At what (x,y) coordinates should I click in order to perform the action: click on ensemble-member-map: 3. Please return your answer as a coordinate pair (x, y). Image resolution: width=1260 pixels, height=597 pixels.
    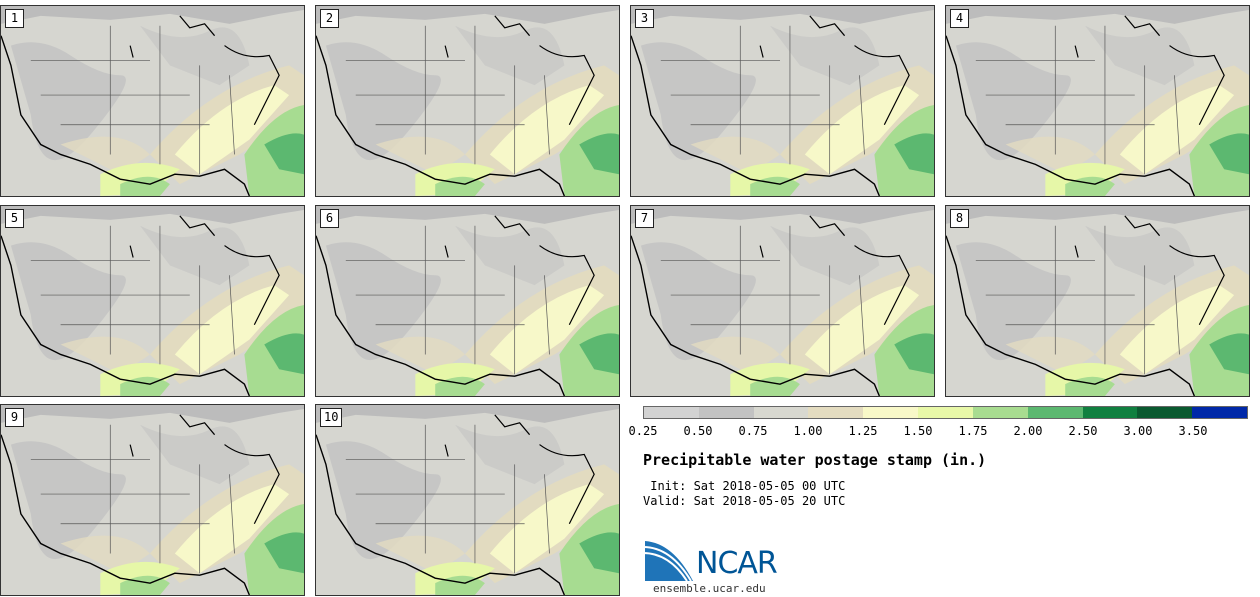
    Looking at the image, I should click on (782, 101).